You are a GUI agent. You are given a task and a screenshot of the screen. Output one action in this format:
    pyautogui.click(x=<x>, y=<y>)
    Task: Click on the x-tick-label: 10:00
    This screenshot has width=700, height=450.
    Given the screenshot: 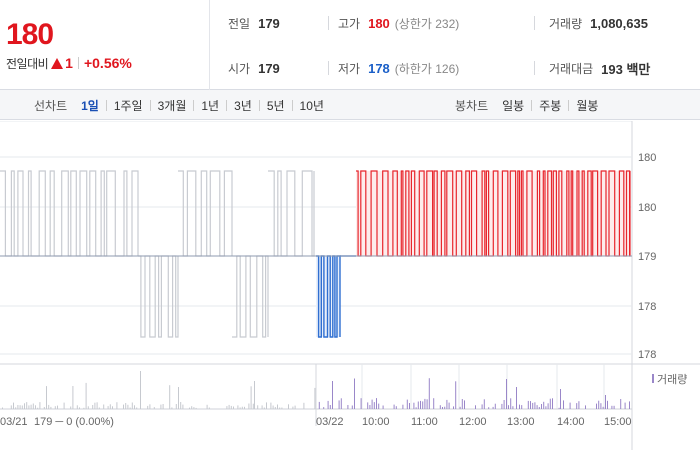 What is the action you would take?
    pyautogui.click(x=376, y=422)
    